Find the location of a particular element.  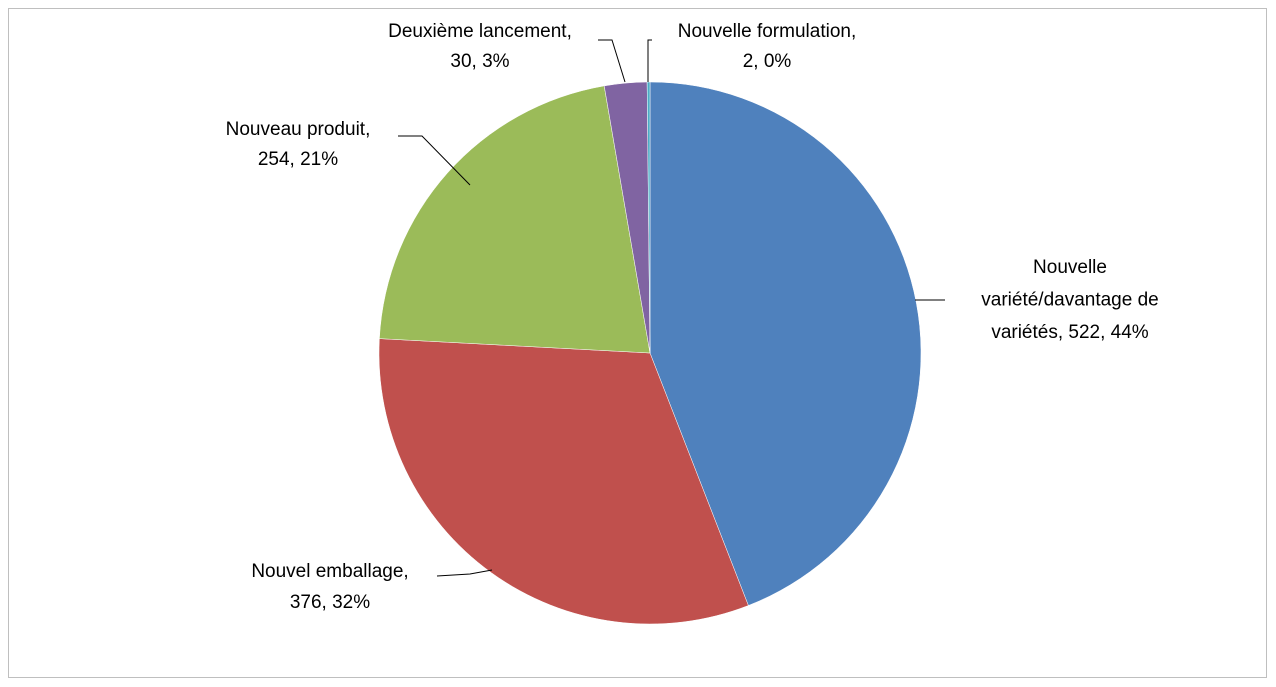

data-label: variétés, 522, 44% is located at coordinates (1069, 332).